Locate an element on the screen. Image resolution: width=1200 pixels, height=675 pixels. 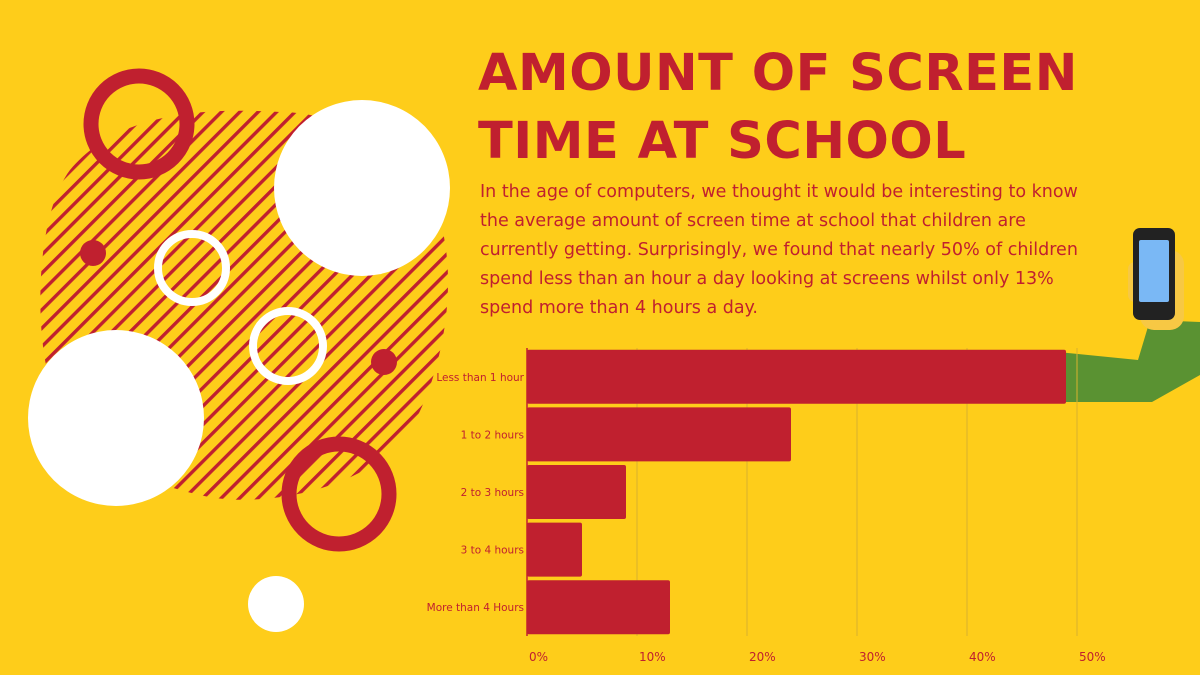
red-ring-top is located at coordinates (139, 124).